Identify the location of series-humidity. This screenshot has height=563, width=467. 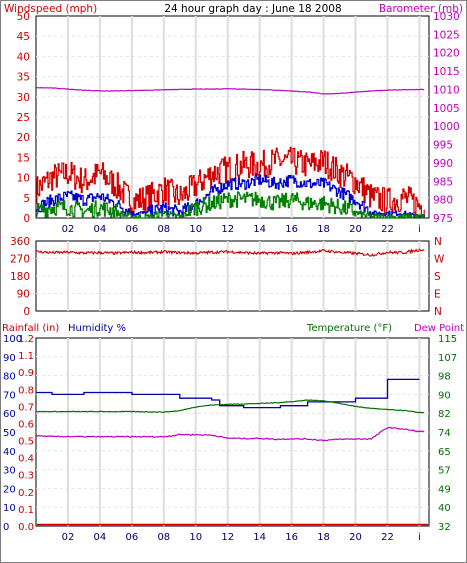
(228, 393).